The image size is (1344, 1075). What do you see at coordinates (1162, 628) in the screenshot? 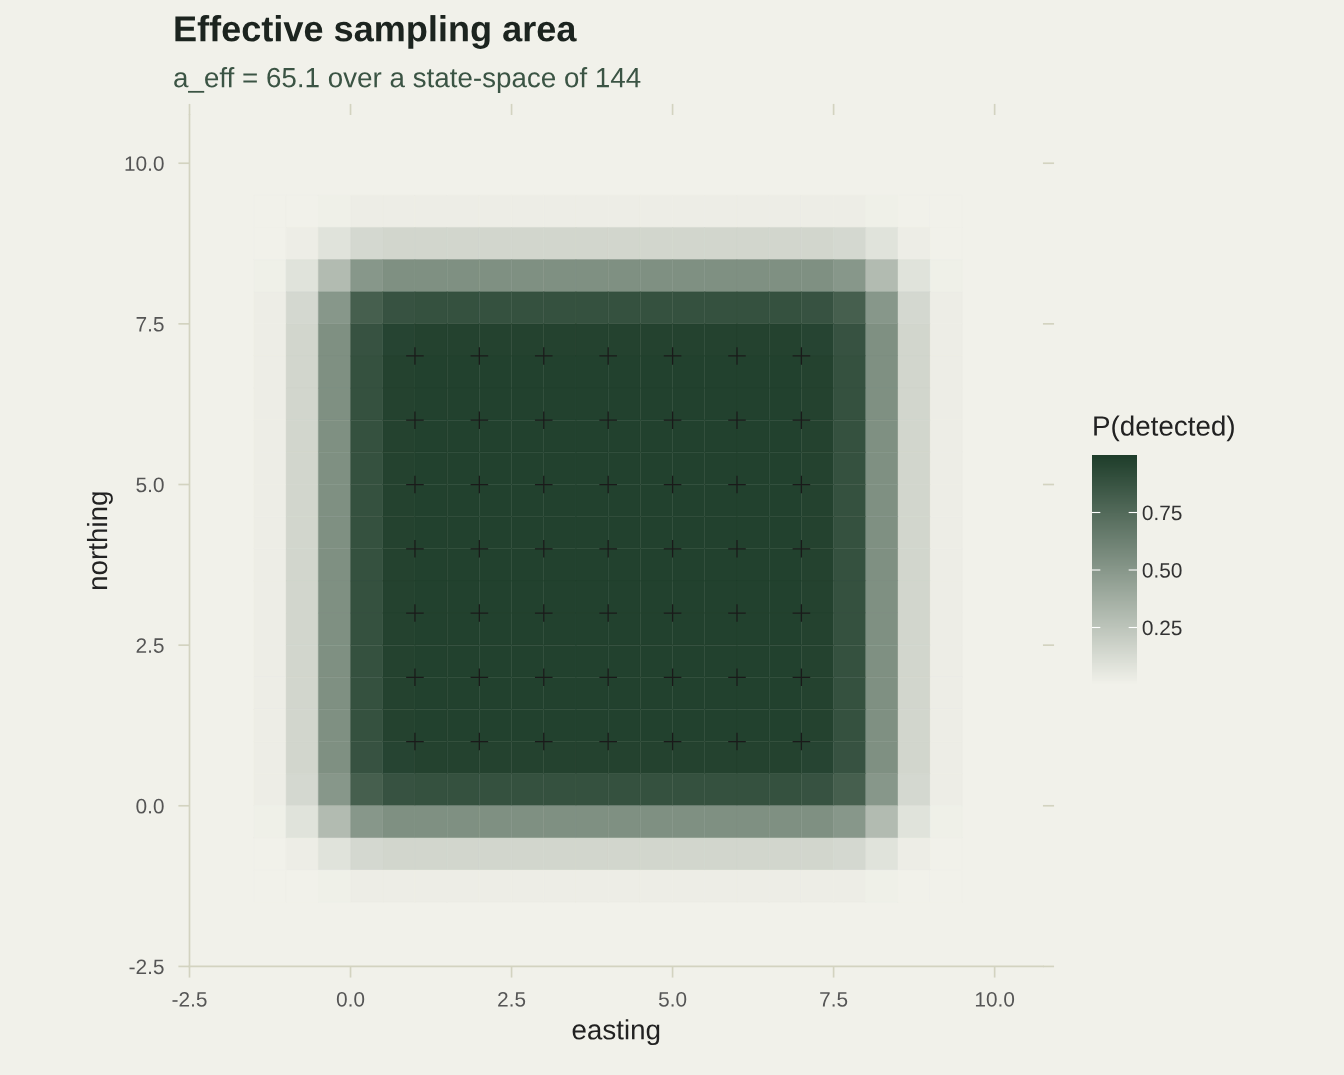
I see `color-bar-label: 0.25` at bounding box center [1162, 628].